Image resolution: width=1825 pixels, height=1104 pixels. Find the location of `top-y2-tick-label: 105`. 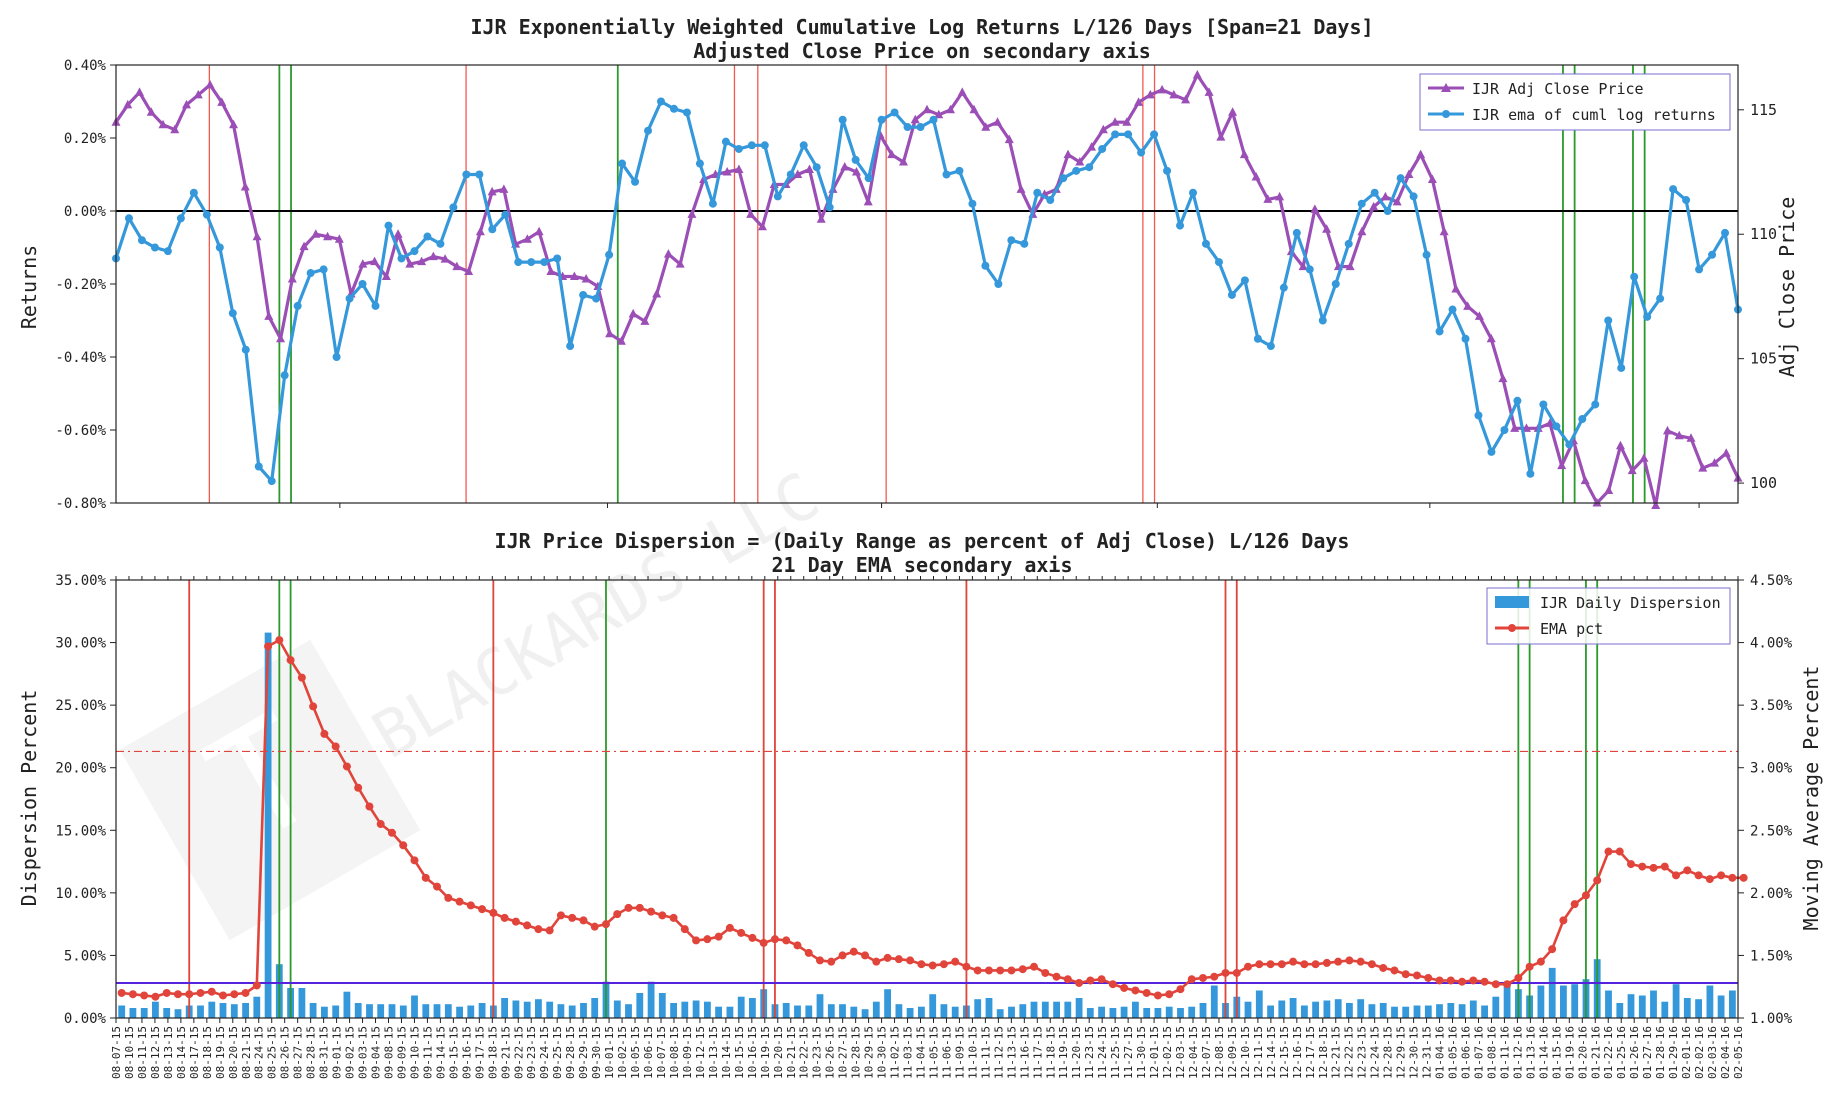

top-y2-tick-label: 105 is located at coordinates (1763, 359).